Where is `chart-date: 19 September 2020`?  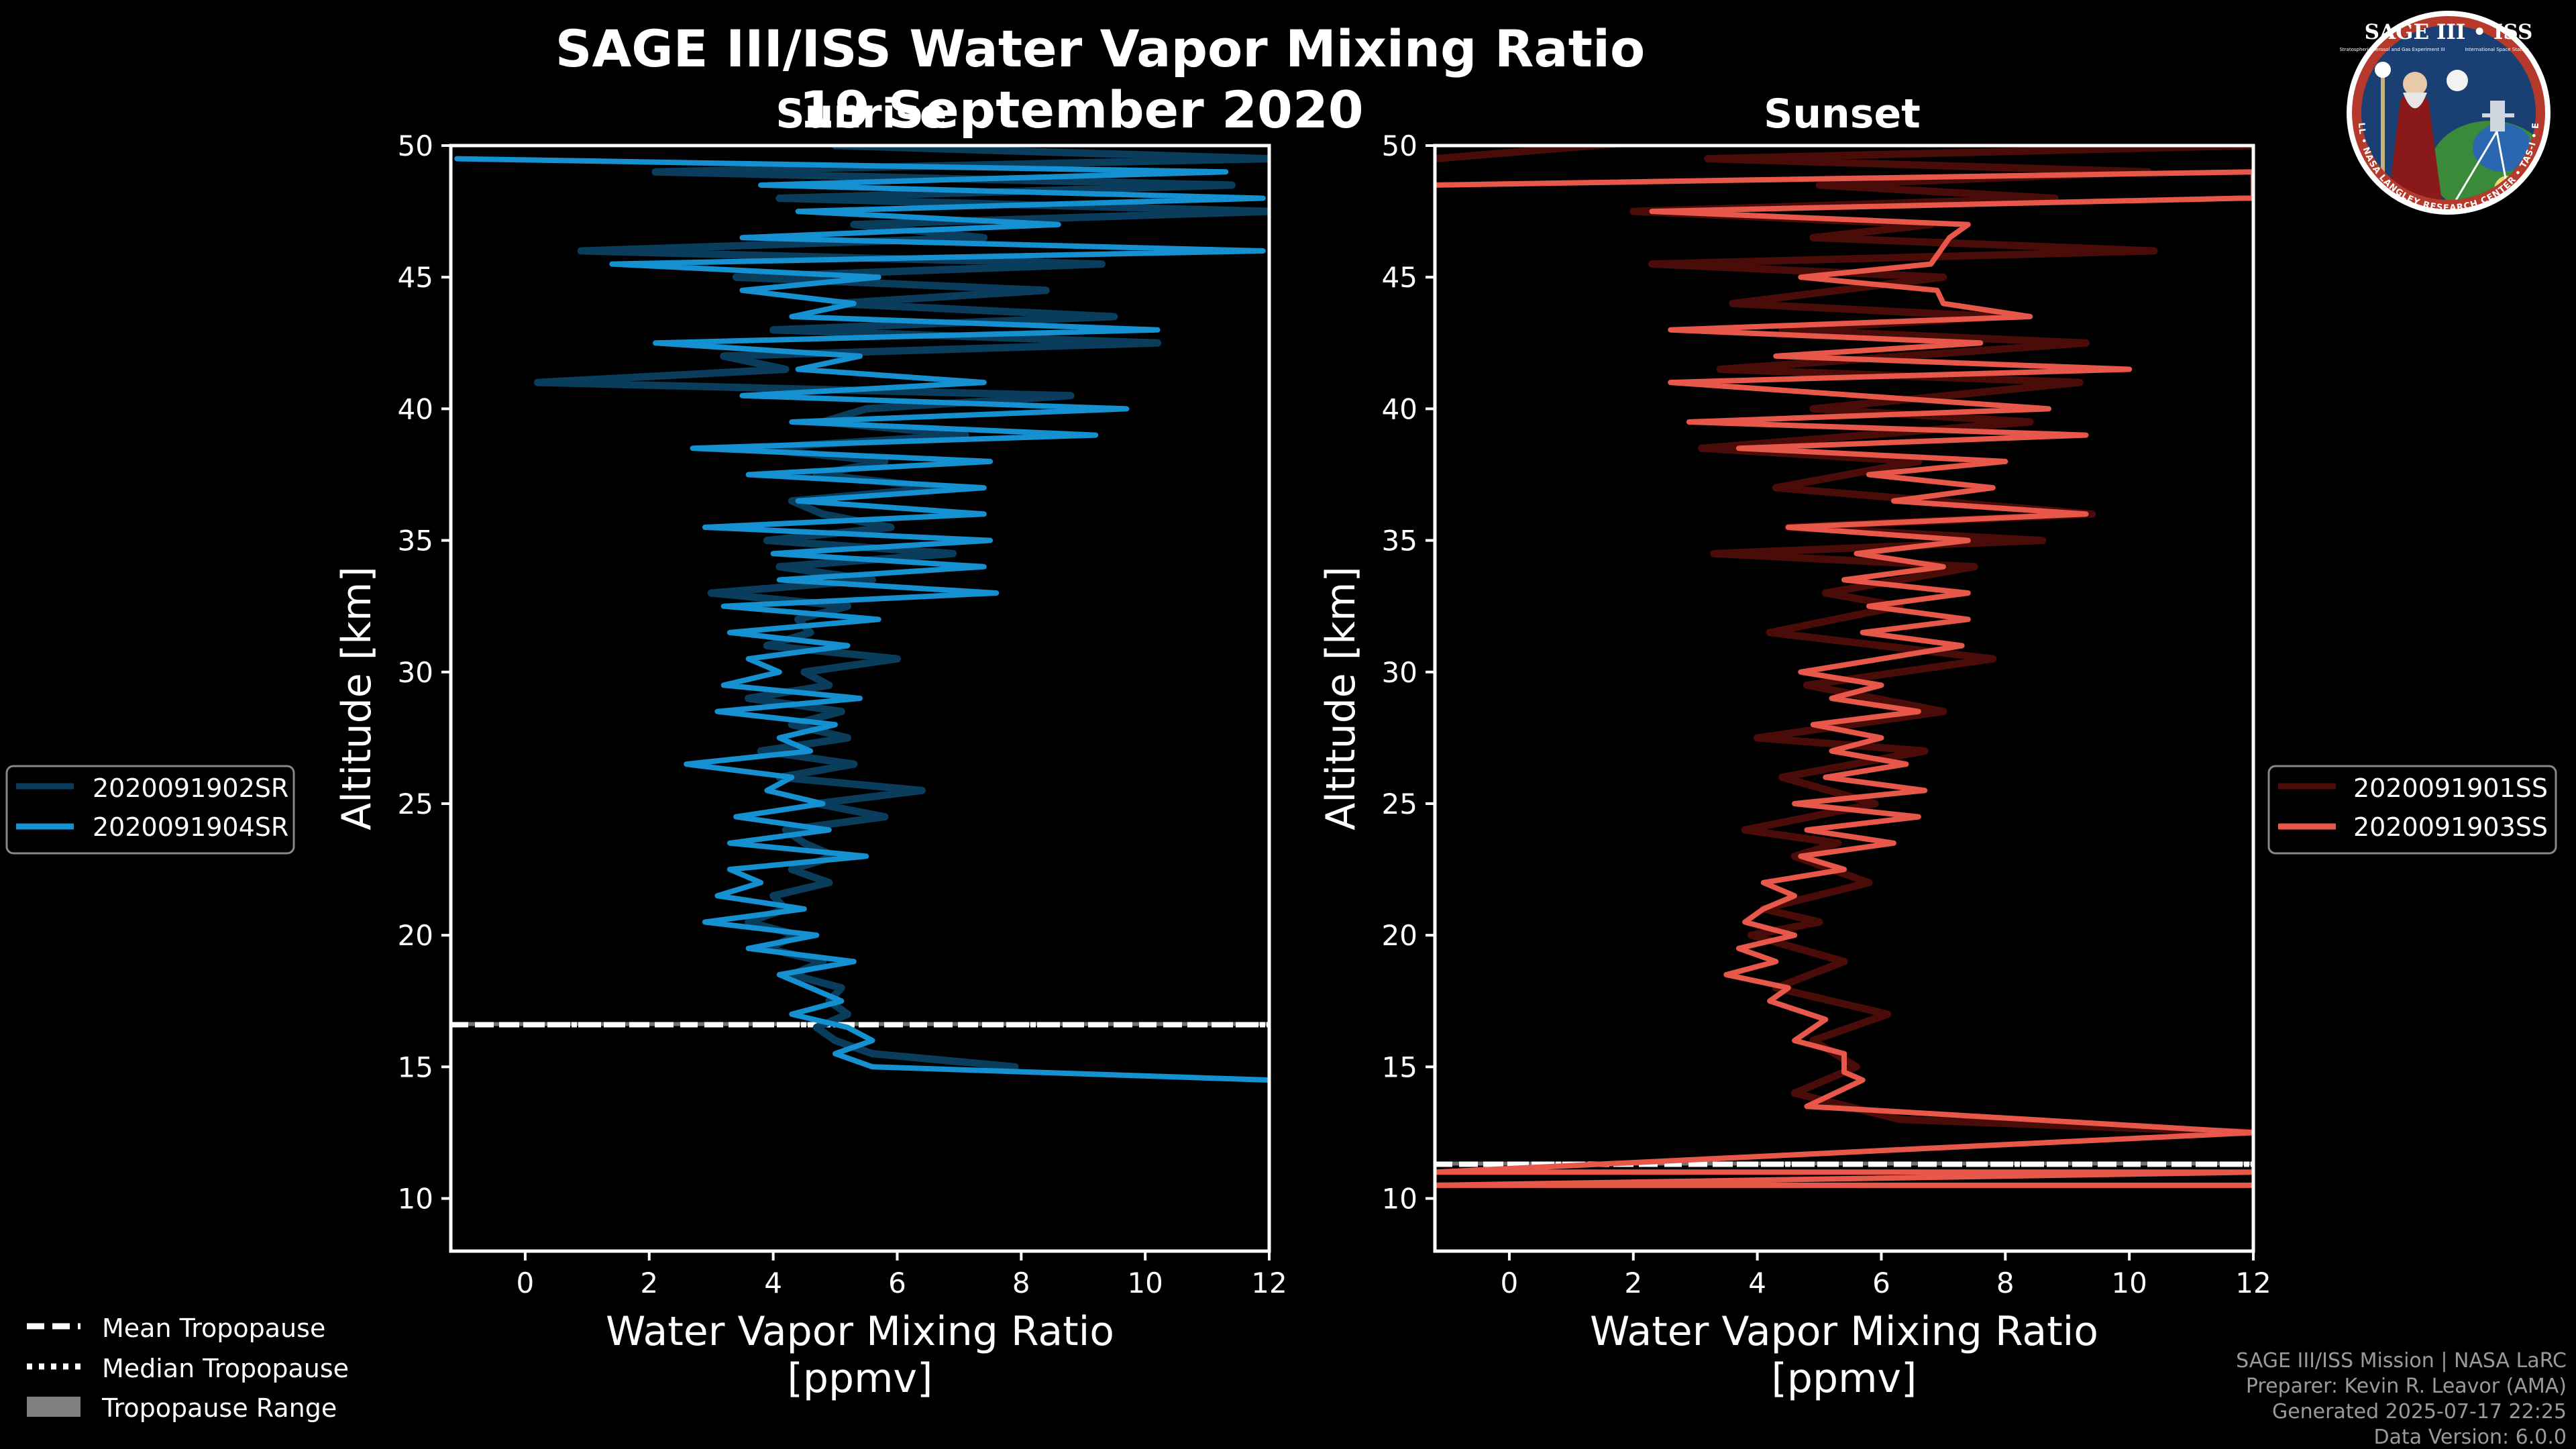
chart-date: 19 September 2020 is located at coordinates (1081, 110).